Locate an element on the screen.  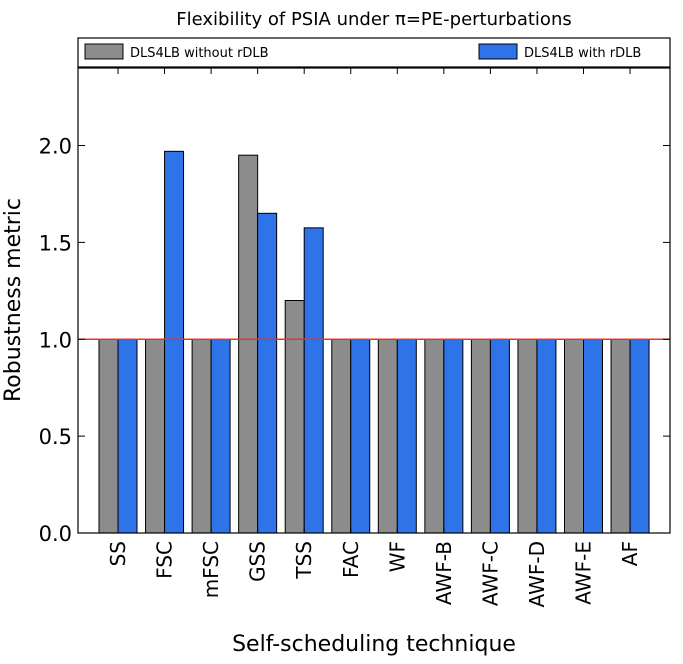
bar-awf-e-with-rdlb is located at coordinates (593, 436).